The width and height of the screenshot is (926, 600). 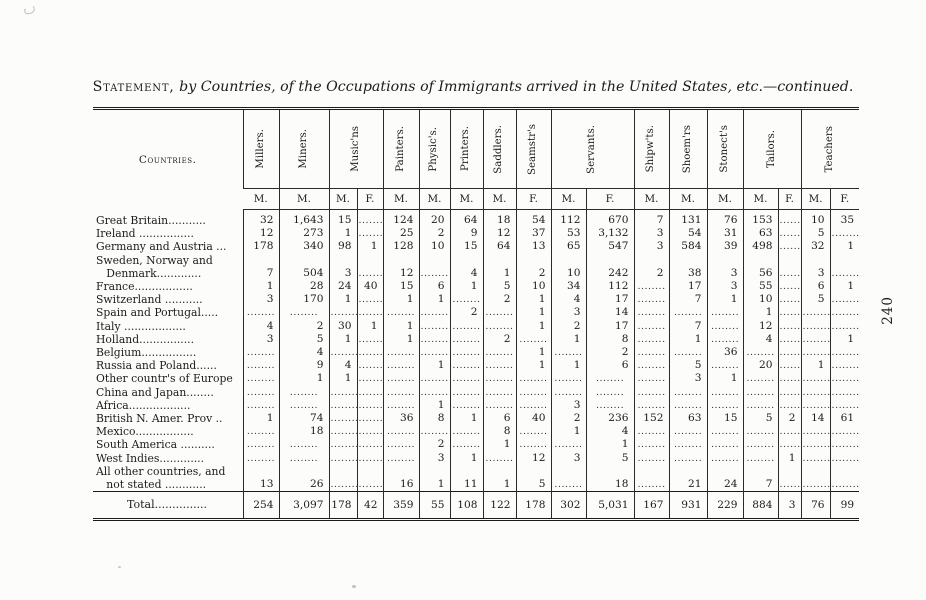 What do you see at coordinates (844, 419) in the screenshot?
I see `value-cell: 61` at bounding box center [844, 419].